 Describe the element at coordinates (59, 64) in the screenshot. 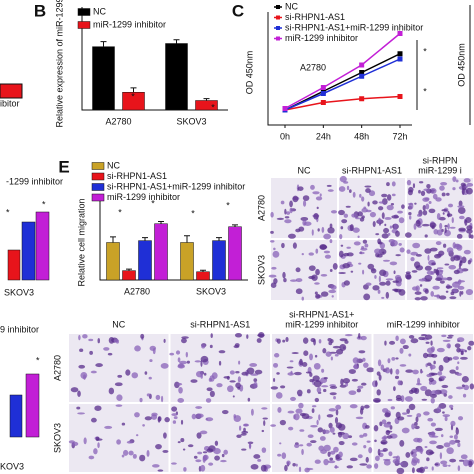

I see `y-axis-label: Relative expression of miR-1299` at that location.